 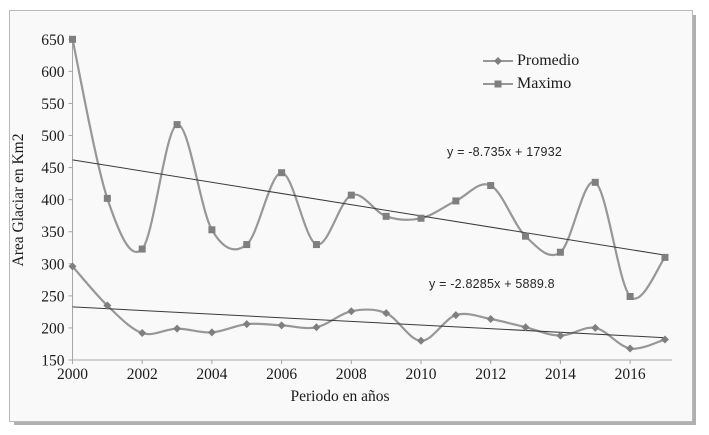 I want to click on x-tick-label: 2000, so click(x=72, y=374).